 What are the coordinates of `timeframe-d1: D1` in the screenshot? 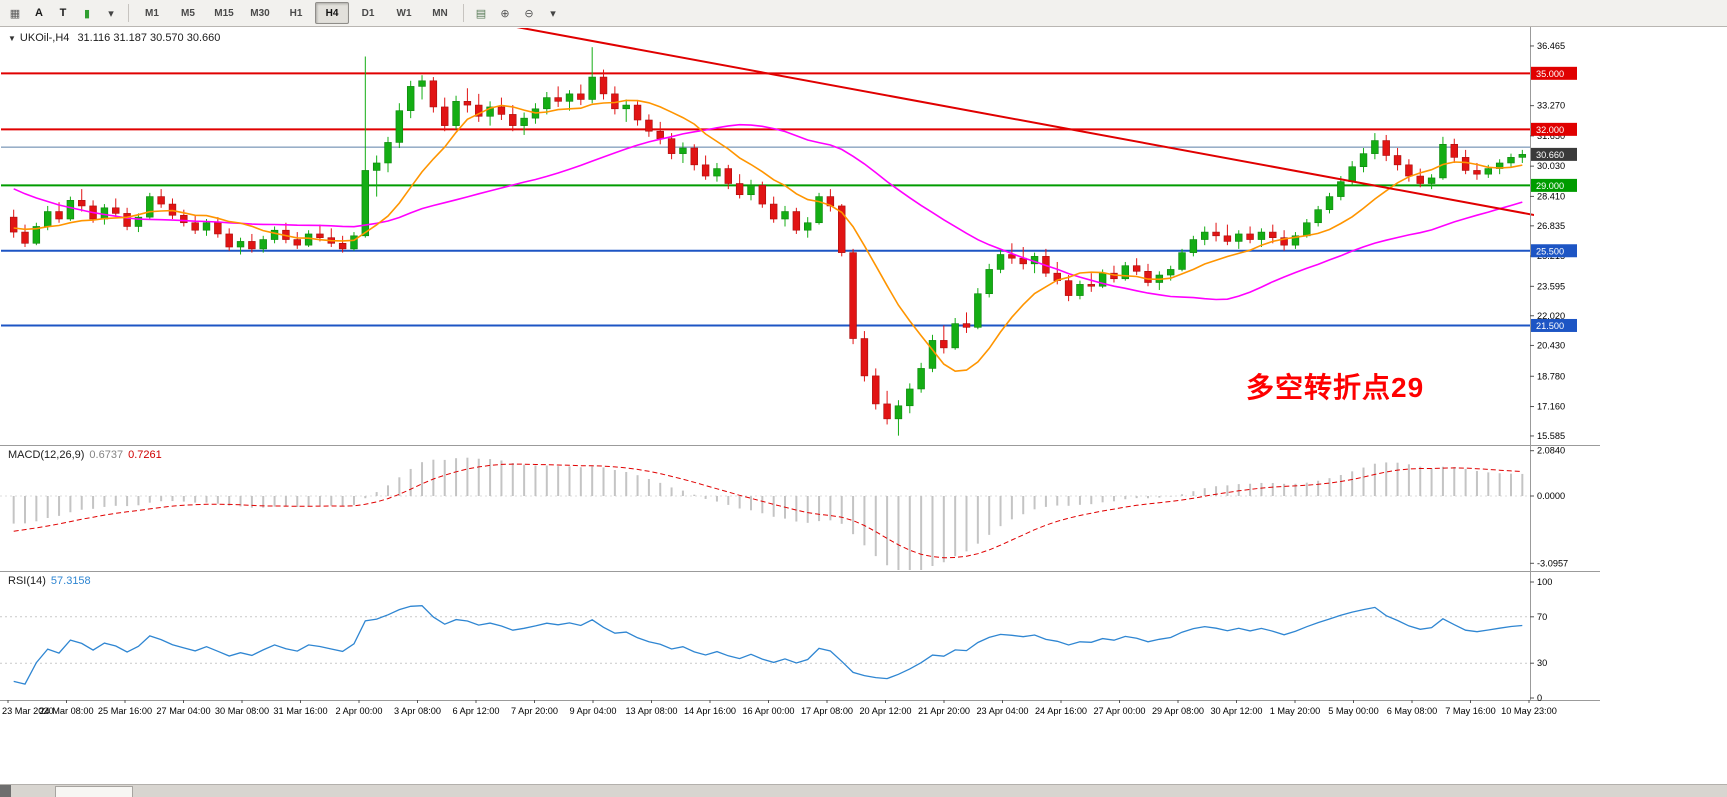 It's located at (368, 13).